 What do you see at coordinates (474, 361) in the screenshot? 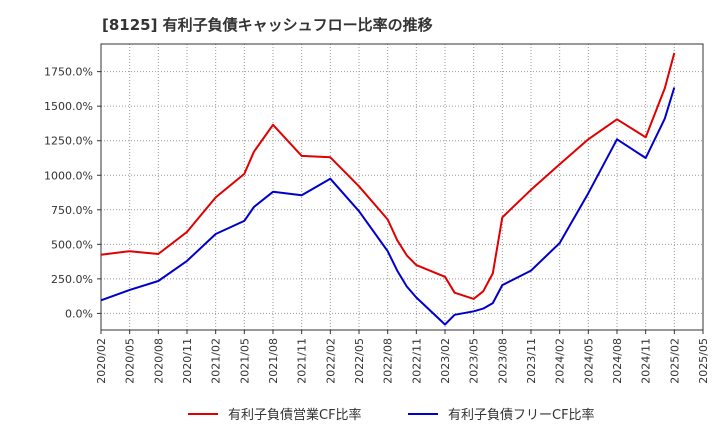
I see `x-tick-label: 2023/05` at bounding box center [474, 361].